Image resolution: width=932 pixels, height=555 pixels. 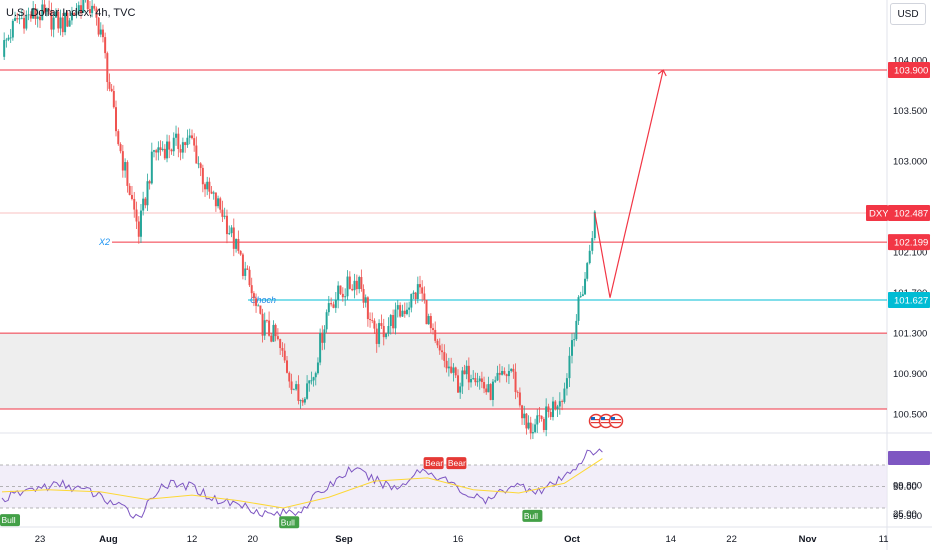 What do you see at coordinates (910, 111) in the screenshot?
I see `price-axis-tick: 103.500` at bounding box center [910, 111].